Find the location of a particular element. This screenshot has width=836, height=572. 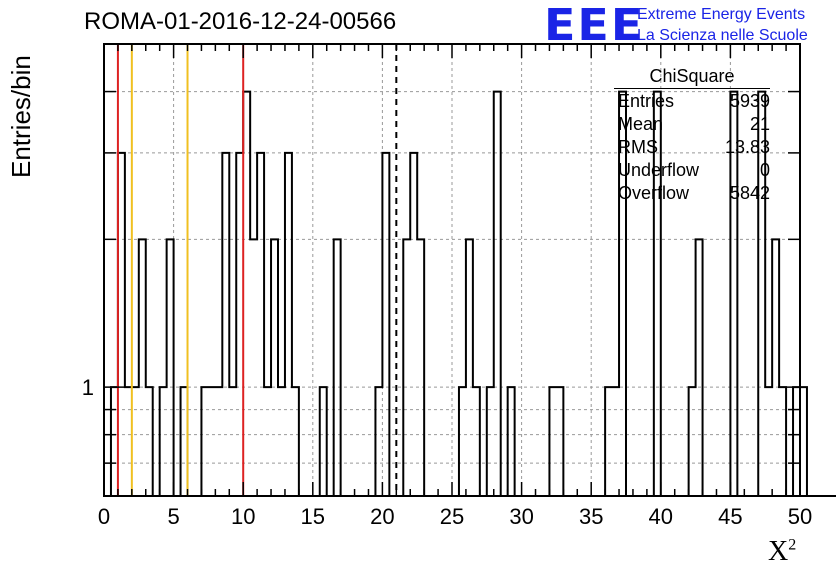

x-tick-label: 0 is located at coordinates (104, 516).